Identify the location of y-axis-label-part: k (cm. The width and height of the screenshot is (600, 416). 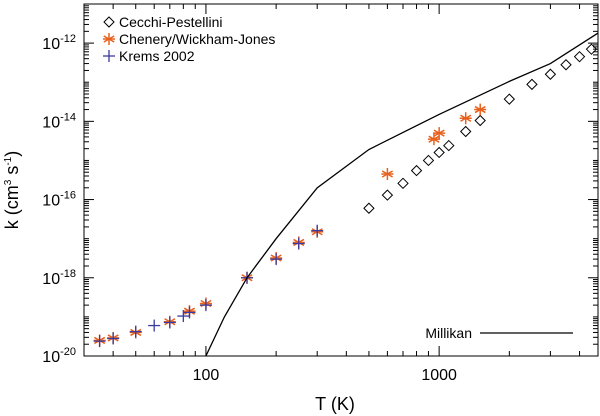
(12, 207).